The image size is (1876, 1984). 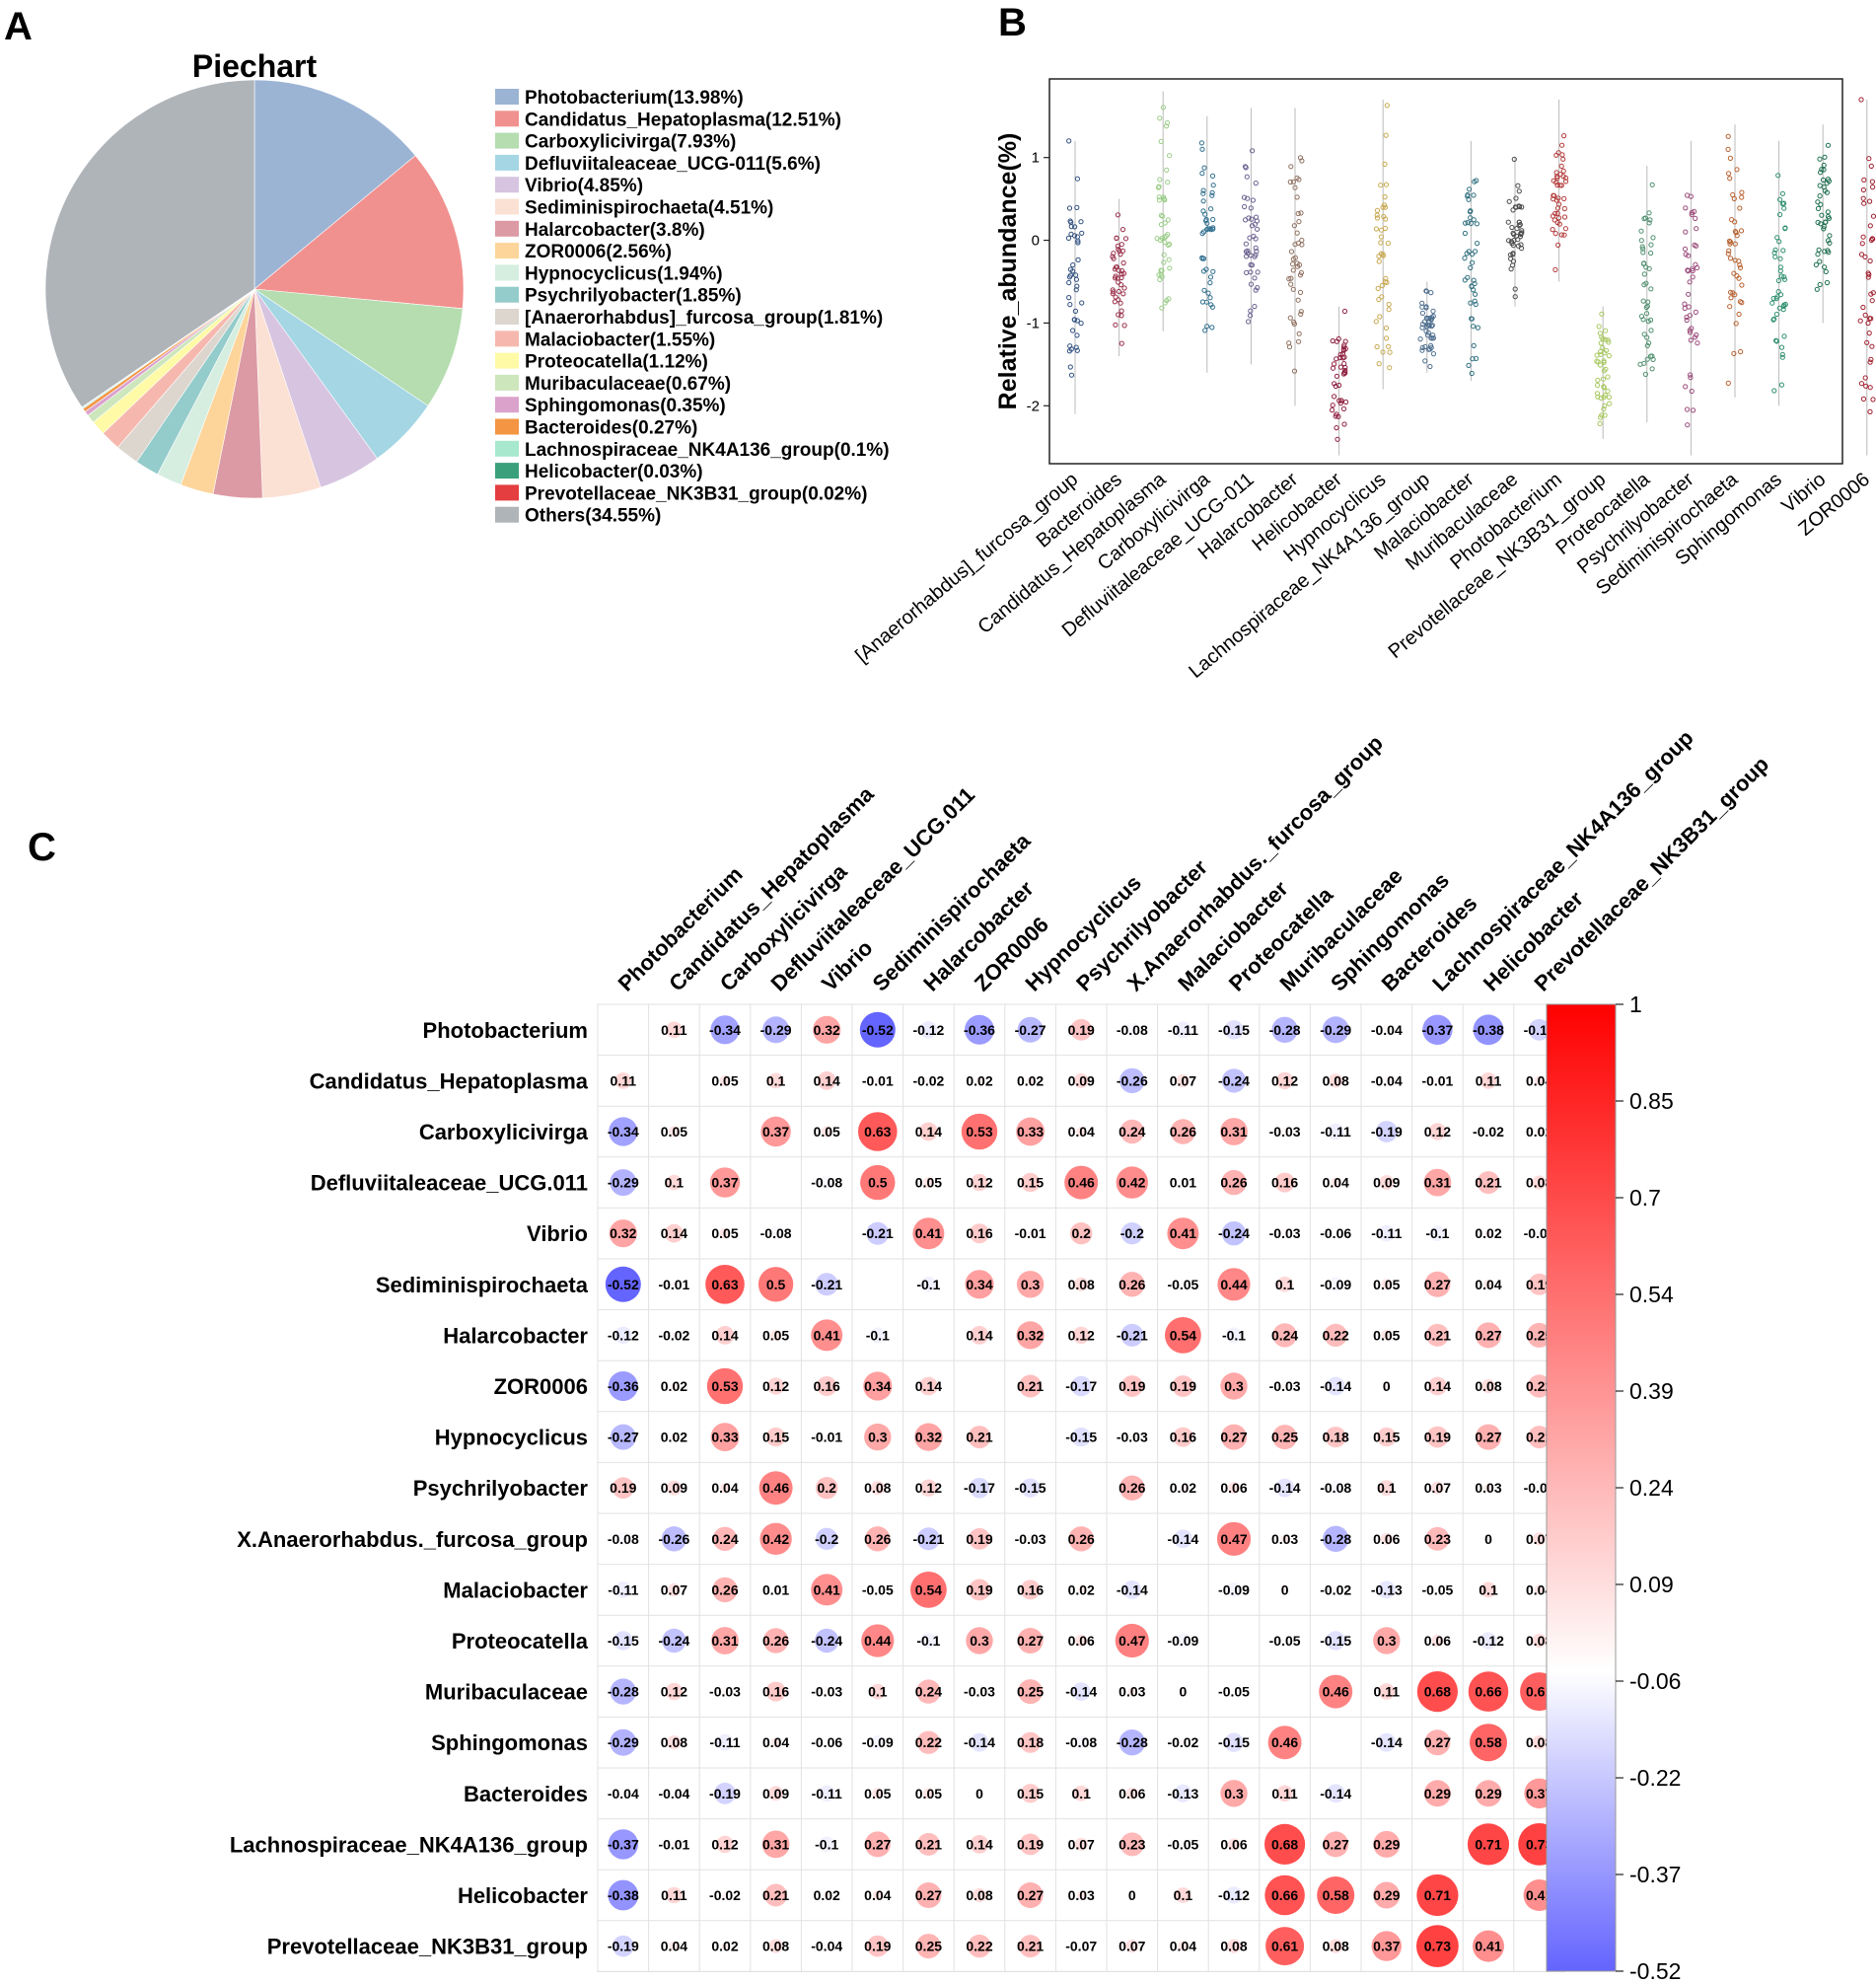 What do you see at coordinates (775, 1895) in the screenshot?
I see `correlation-value: 0.21` at bounding box center [775, 1895].